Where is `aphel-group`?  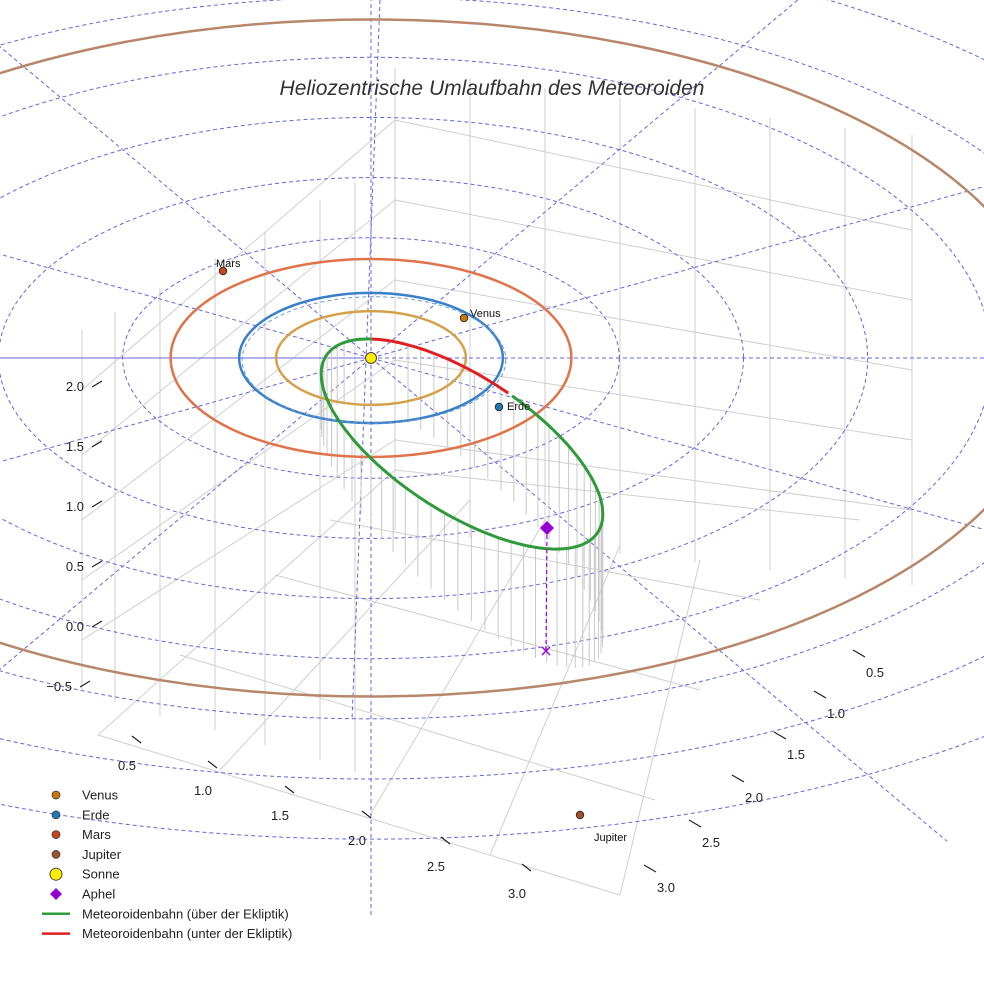 aphel-group is located at coordinates (547, 588).